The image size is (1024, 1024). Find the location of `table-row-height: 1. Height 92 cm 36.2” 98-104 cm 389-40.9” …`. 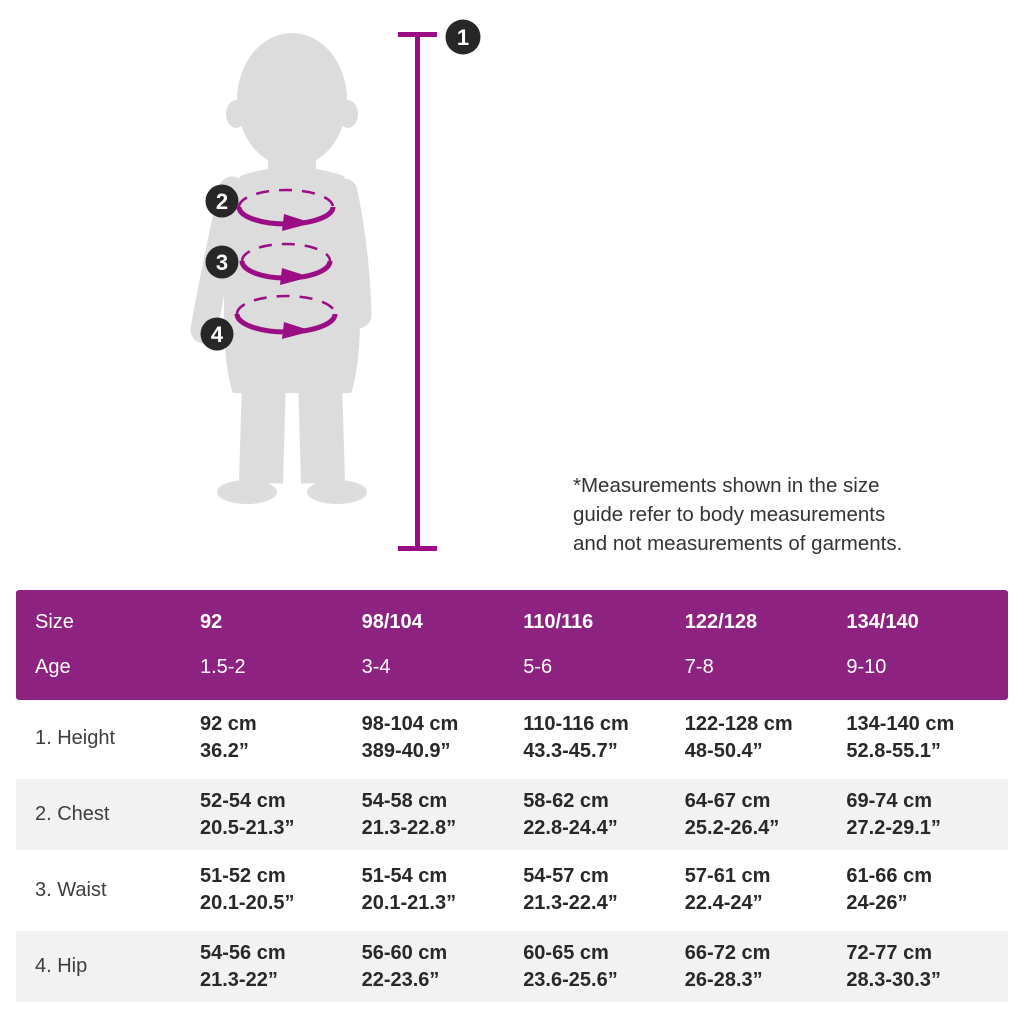

table-row-height: 1. Height 92 cm 36.2” 98-104 cm 389-40.9” … is located at coordinates (512, 738).